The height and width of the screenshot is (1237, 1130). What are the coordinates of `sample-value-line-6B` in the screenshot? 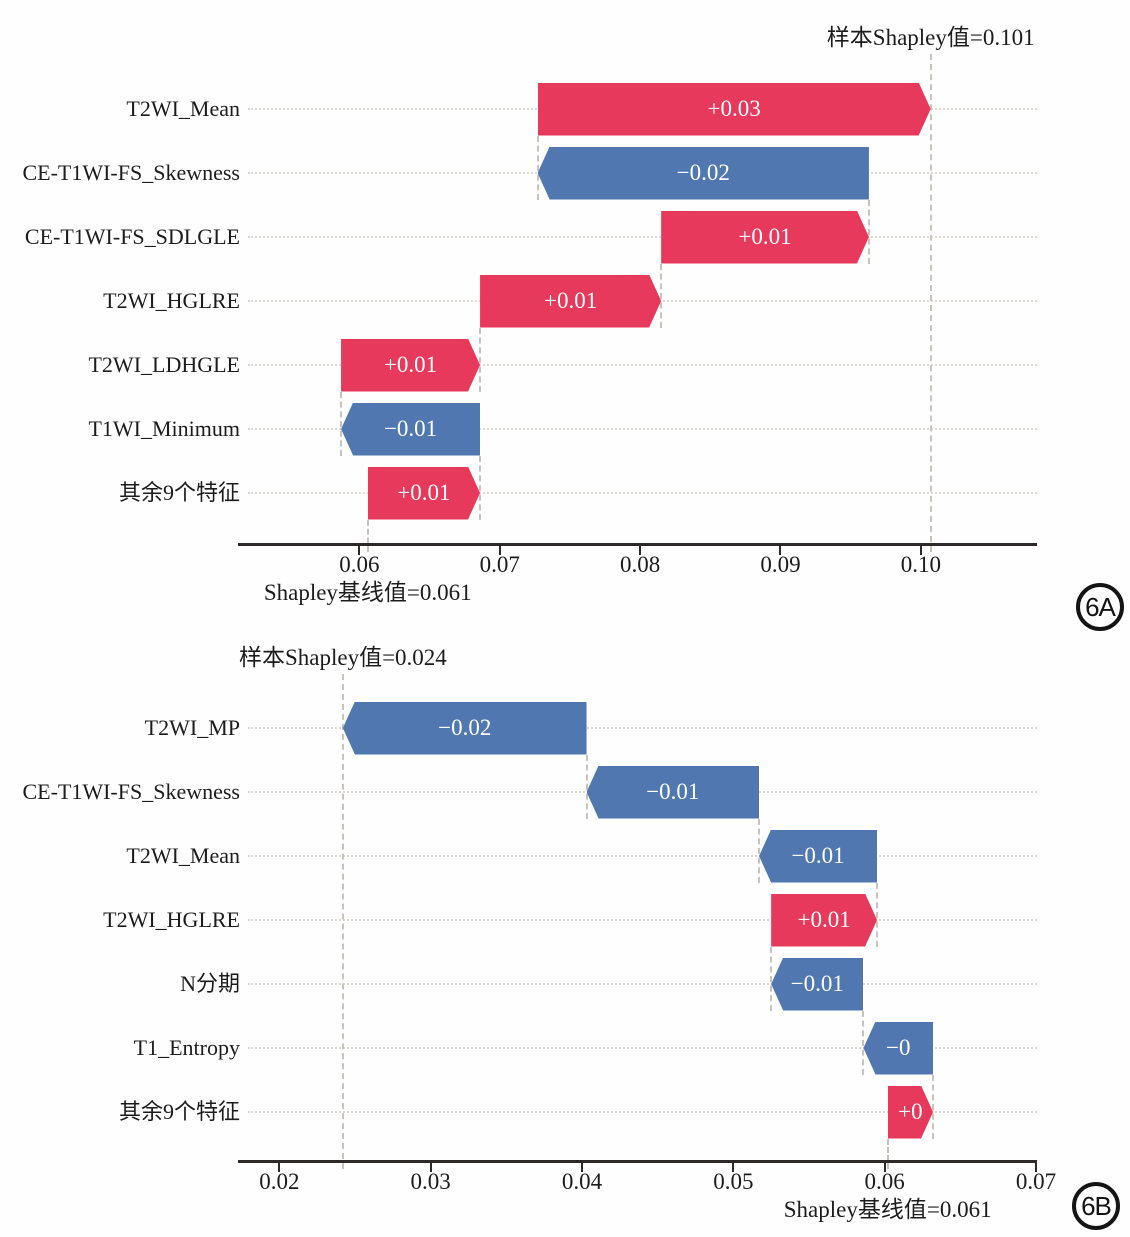 It's located at (342, 921).